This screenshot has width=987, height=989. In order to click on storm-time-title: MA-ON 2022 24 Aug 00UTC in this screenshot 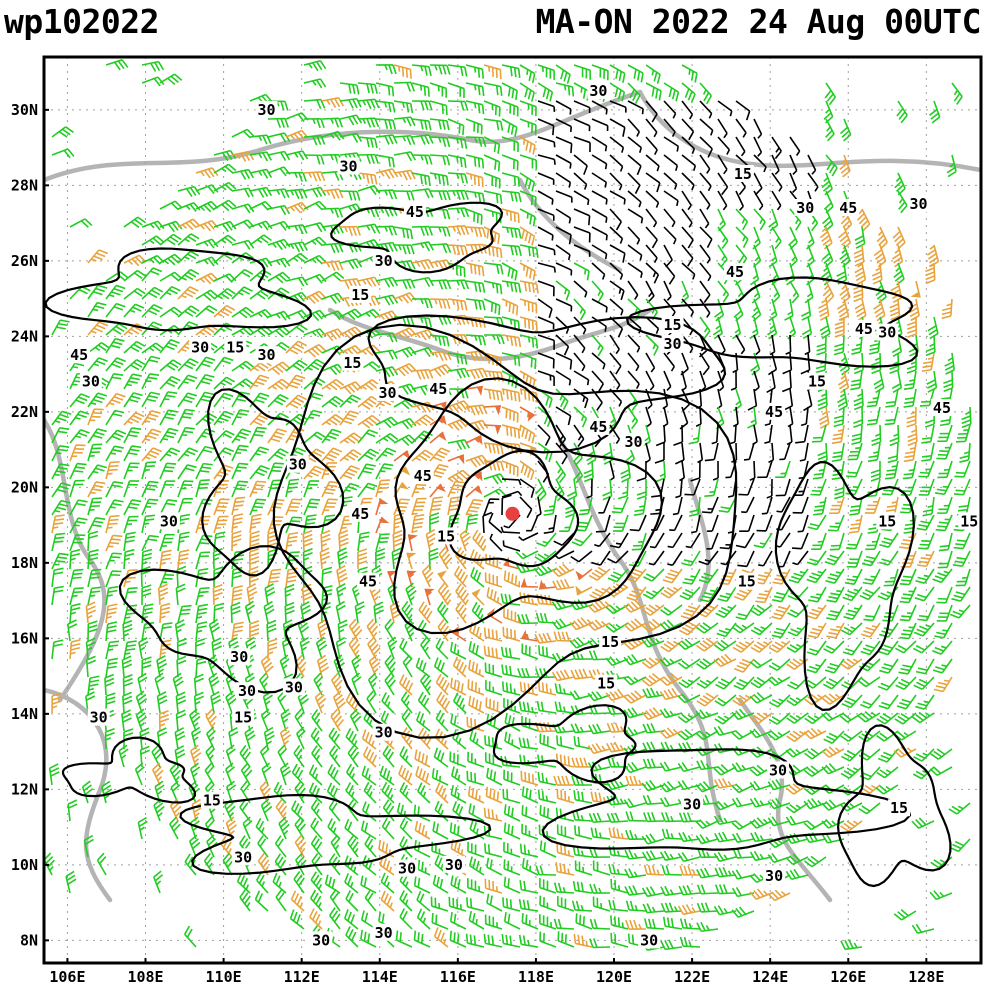, I will do `click(758, 21)`.